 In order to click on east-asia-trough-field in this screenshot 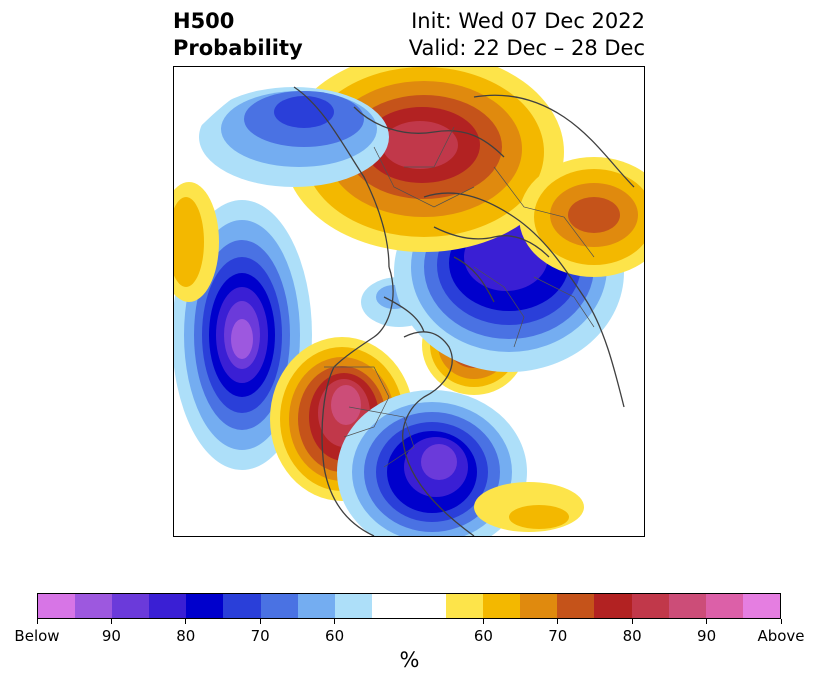, I will do `click(294, 137)`.